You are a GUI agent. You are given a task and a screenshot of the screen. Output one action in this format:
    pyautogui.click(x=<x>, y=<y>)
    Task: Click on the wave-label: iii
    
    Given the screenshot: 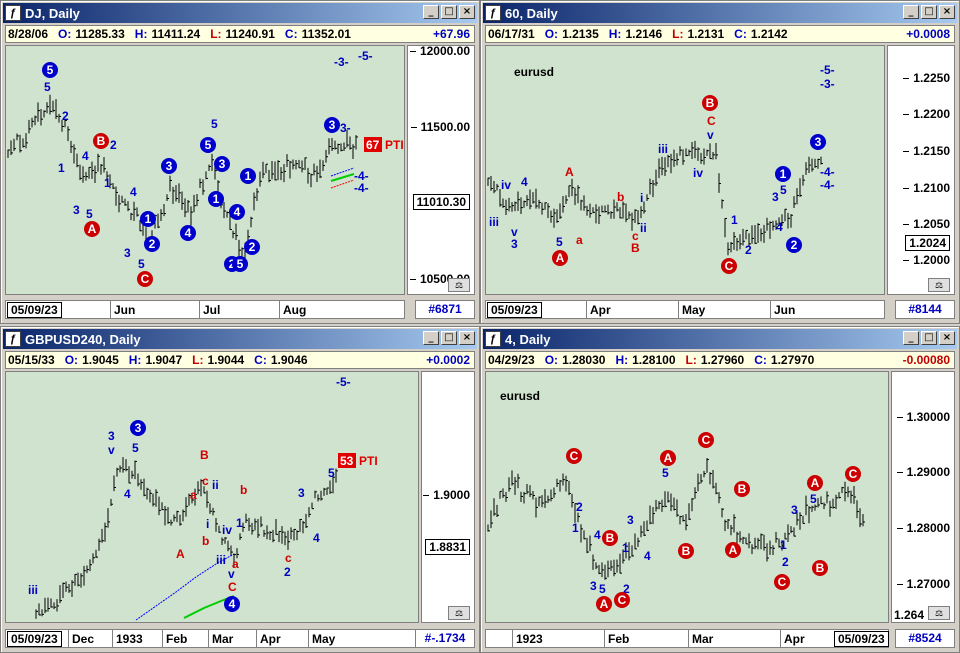 What is the action you would take?
    pyautogui.click(x=494, y=222)
    